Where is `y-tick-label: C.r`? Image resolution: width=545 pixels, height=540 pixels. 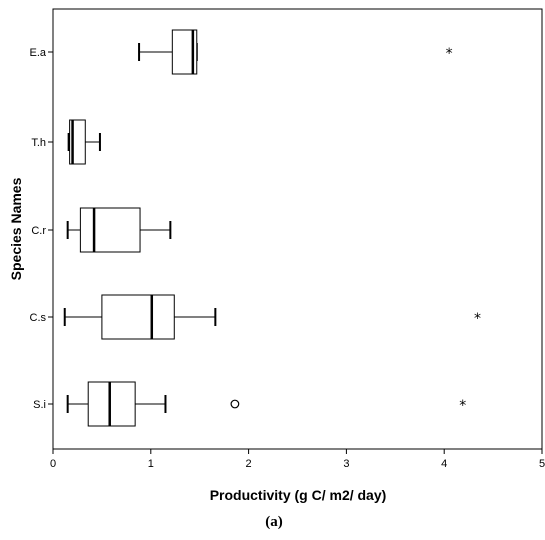
y-tick-label: C.r is located at coordinates (38, 231).